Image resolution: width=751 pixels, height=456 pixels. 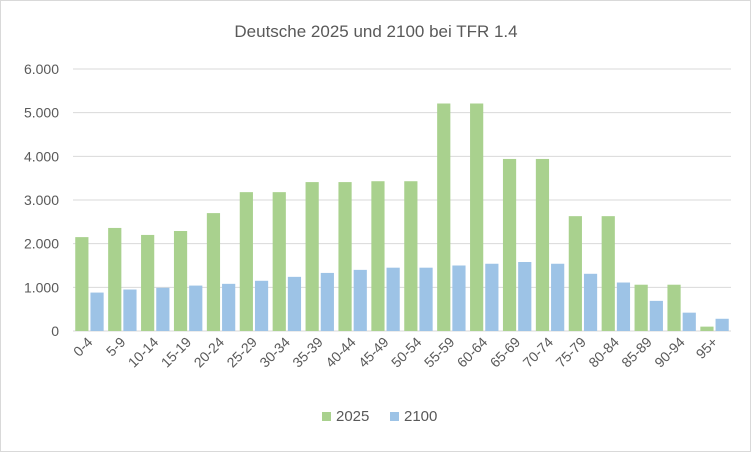 I want to click on y-tick-label: 0, so click(x=55, y=331).